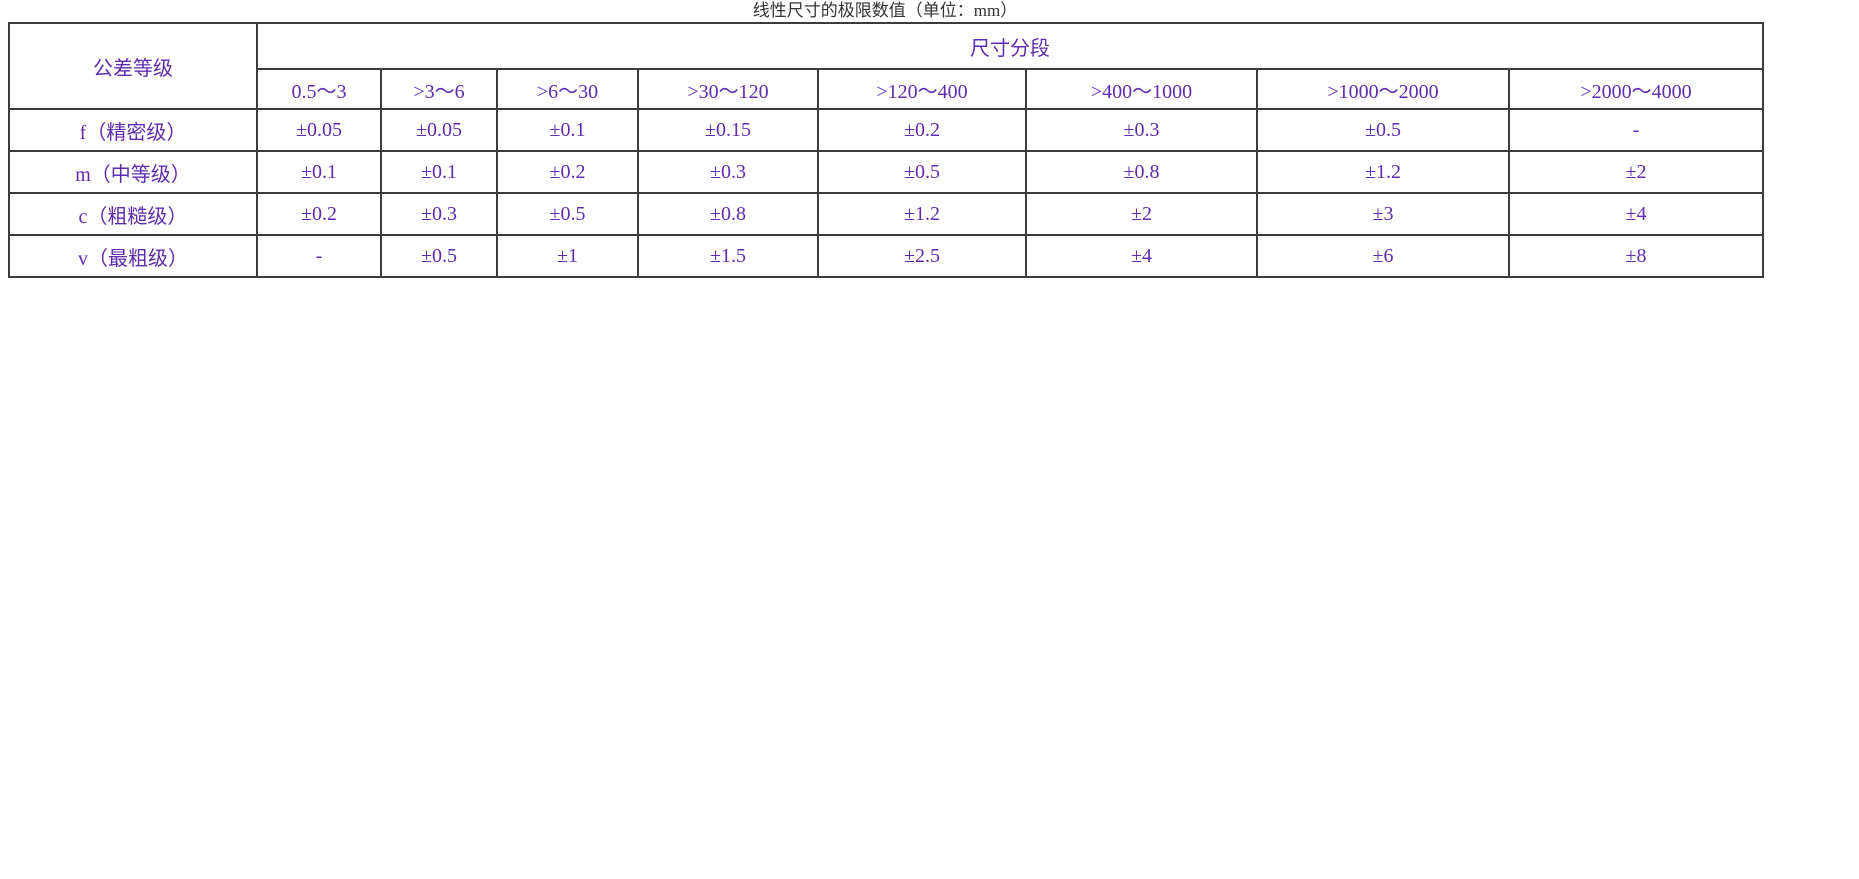  Describe the element at coordinates (922, 89) in the screenshot. I see `column-header: >120～400` at that location.